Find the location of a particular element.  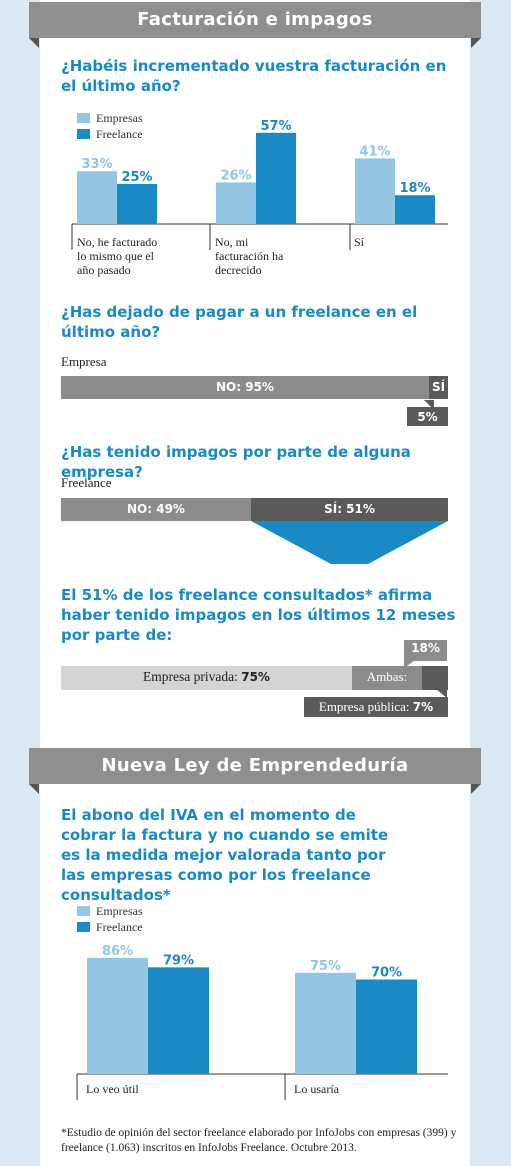

chart-dejado-de-pagar is located at coordinates (254, 401).